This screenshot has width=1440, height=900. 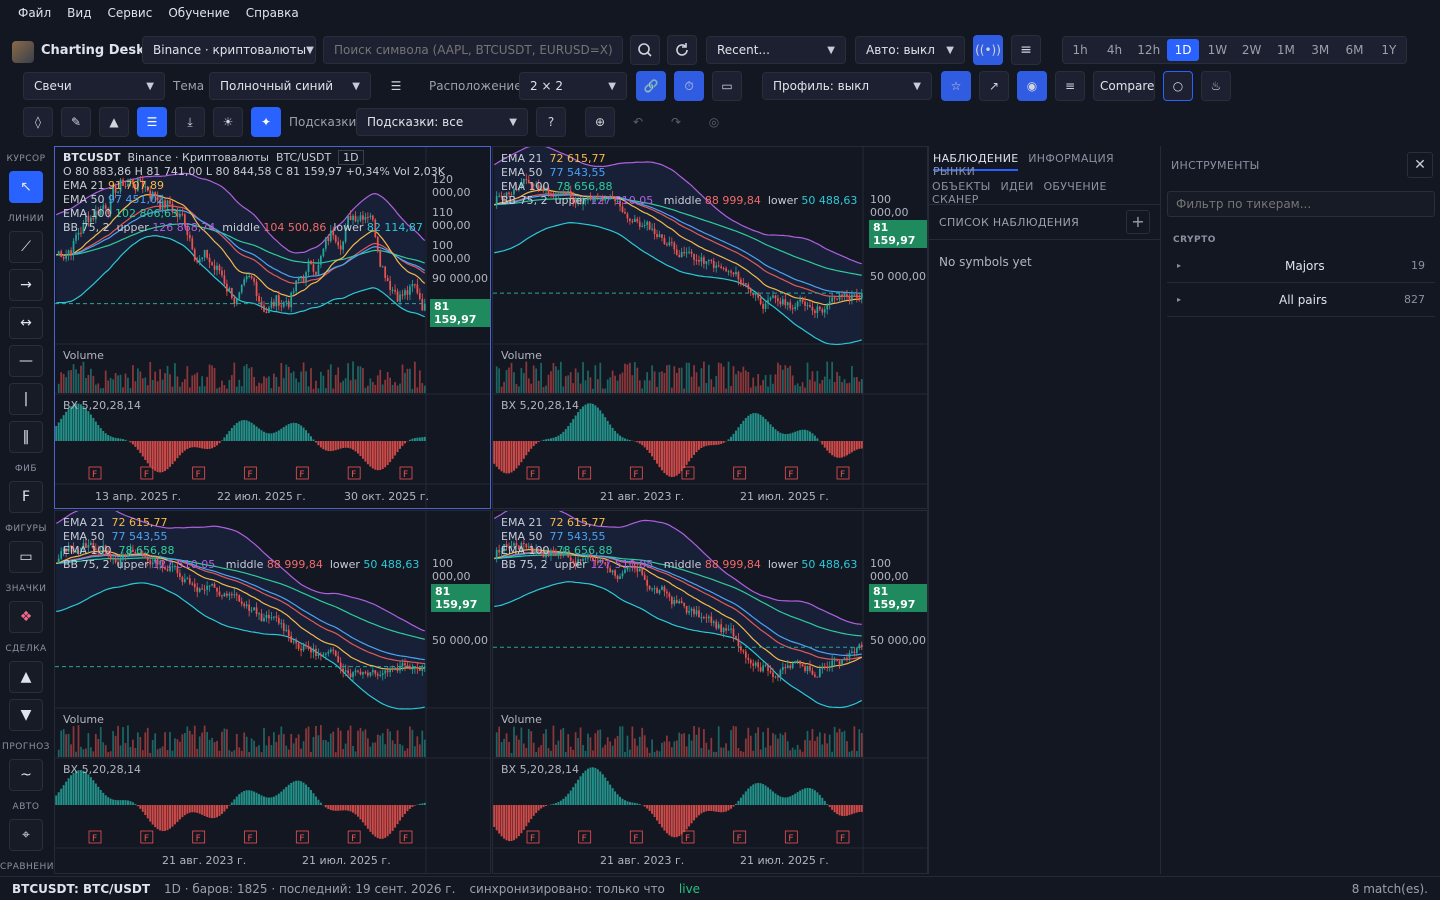 I want to click on edit-button: ✎, so click(x=76, y=122).